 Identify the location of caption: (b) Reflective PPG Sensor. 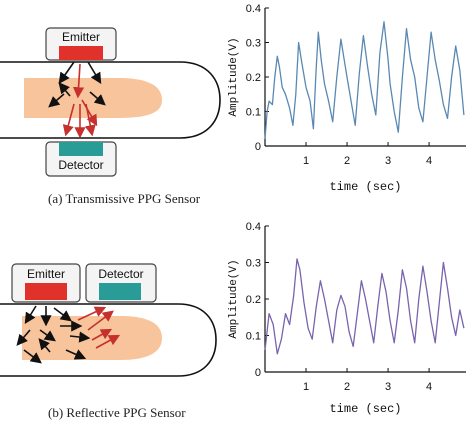
(117, 412).